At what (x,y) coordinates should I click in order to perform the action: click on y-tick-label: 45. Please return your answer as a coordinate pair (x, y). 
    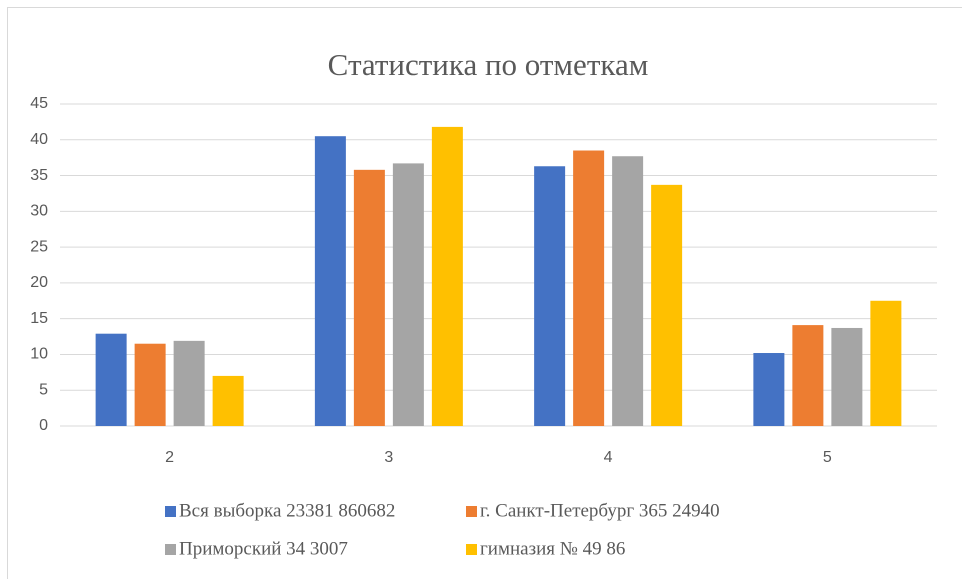
    Looking at the image, I should click on (39, 103).